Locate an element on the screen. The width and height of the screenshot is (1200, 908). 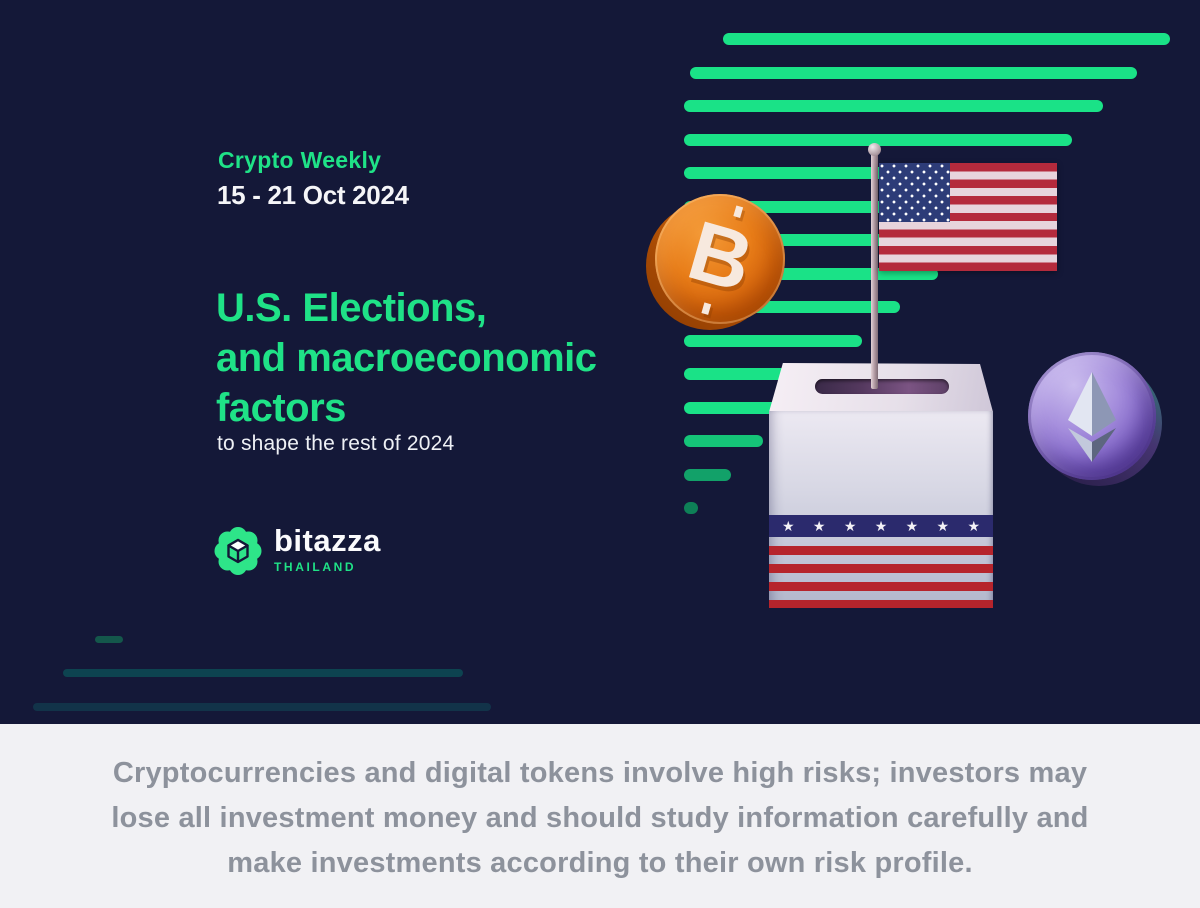
us-flag-canton is located at coordinates (914, 192).